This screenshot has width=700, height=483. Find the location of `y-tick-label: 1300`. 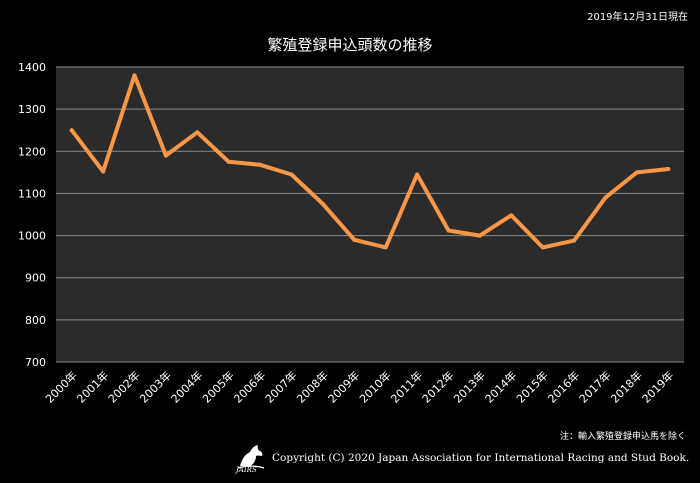

y-tick-label: 1300 is located at coordinates (32, 109).